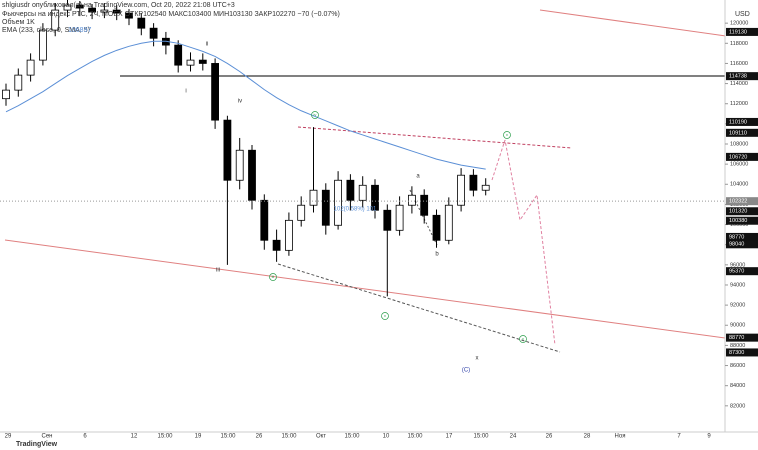 This screenshot has height=450, width=758. Describe the element at coordinates (739, 104) in the screenshot. I see `y-tick-label: 112000` at that location.